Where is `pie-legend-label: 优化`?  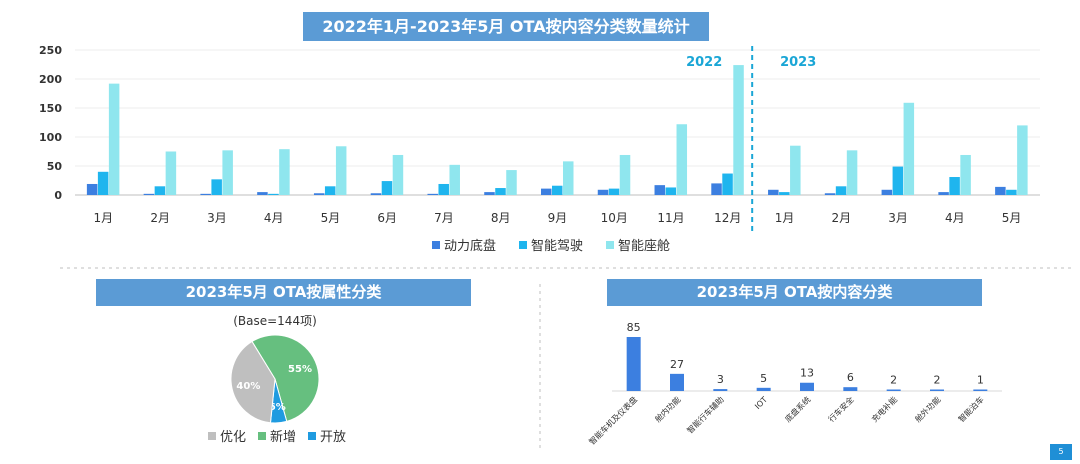
pie-legend-label: 优化 is located at coordinates (233, 437).